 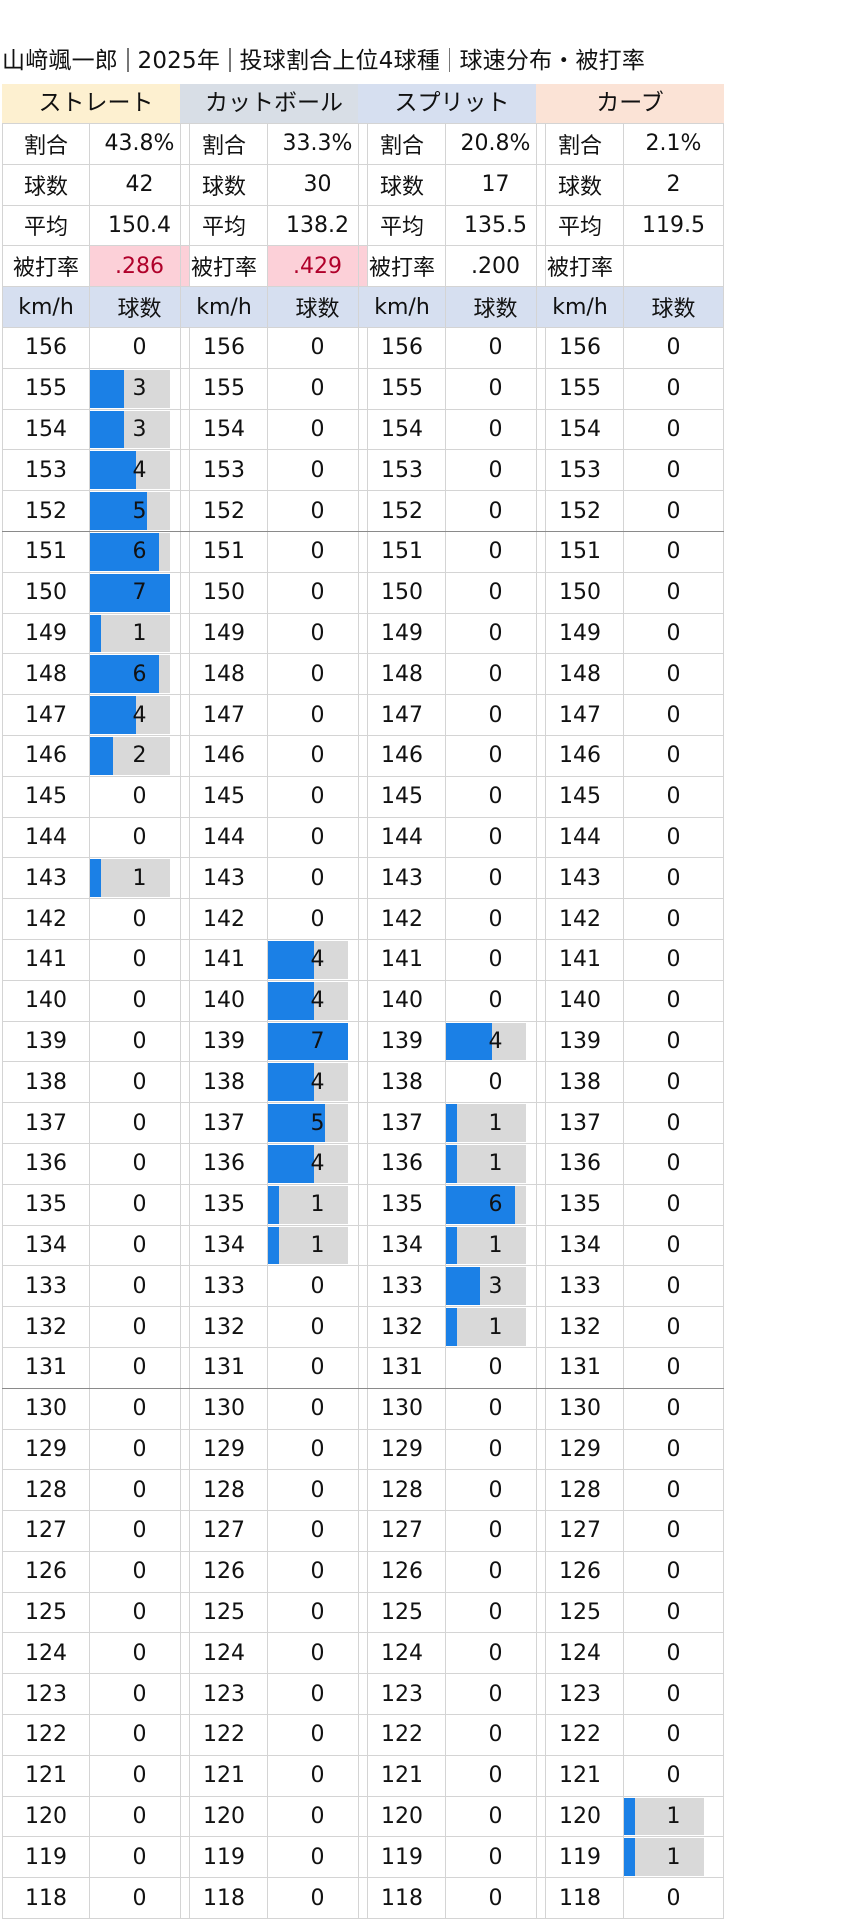 What do you see at coordinates (402, 959) in the screenshot?
I see `speed-value: 141` at bounding box center [402, 959].